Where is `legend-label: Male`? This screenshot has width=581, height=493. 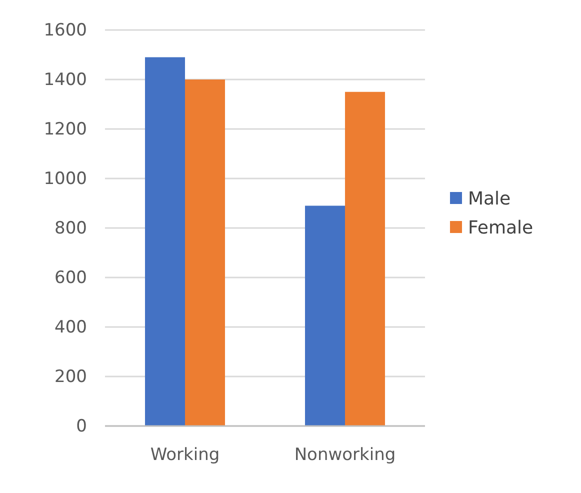
legend-label: Male is located at coordinates (489, 199).